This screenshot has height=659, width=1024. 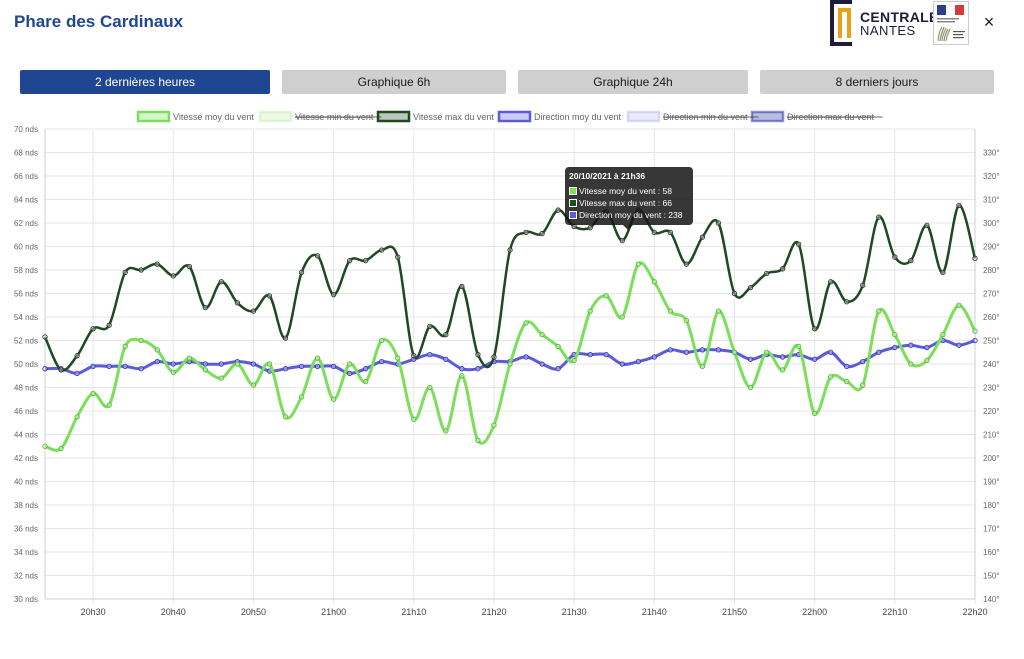 I want to click on tooltip-line-vitesse-max: Vitesse max du vent : 66, so click(x=620, y=203).